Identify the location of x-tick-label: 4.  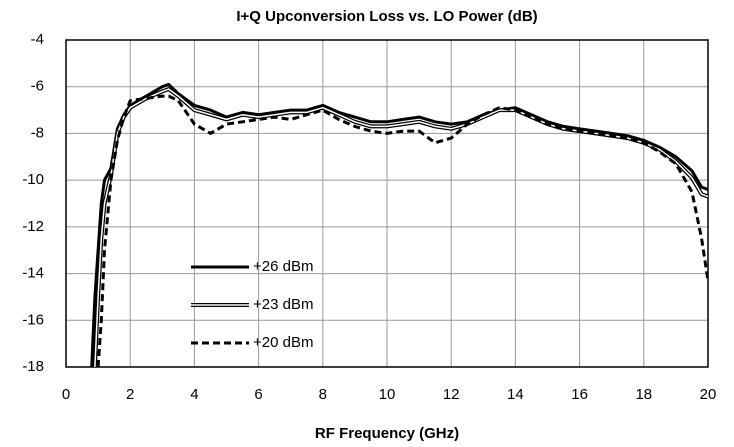
(194, 394).